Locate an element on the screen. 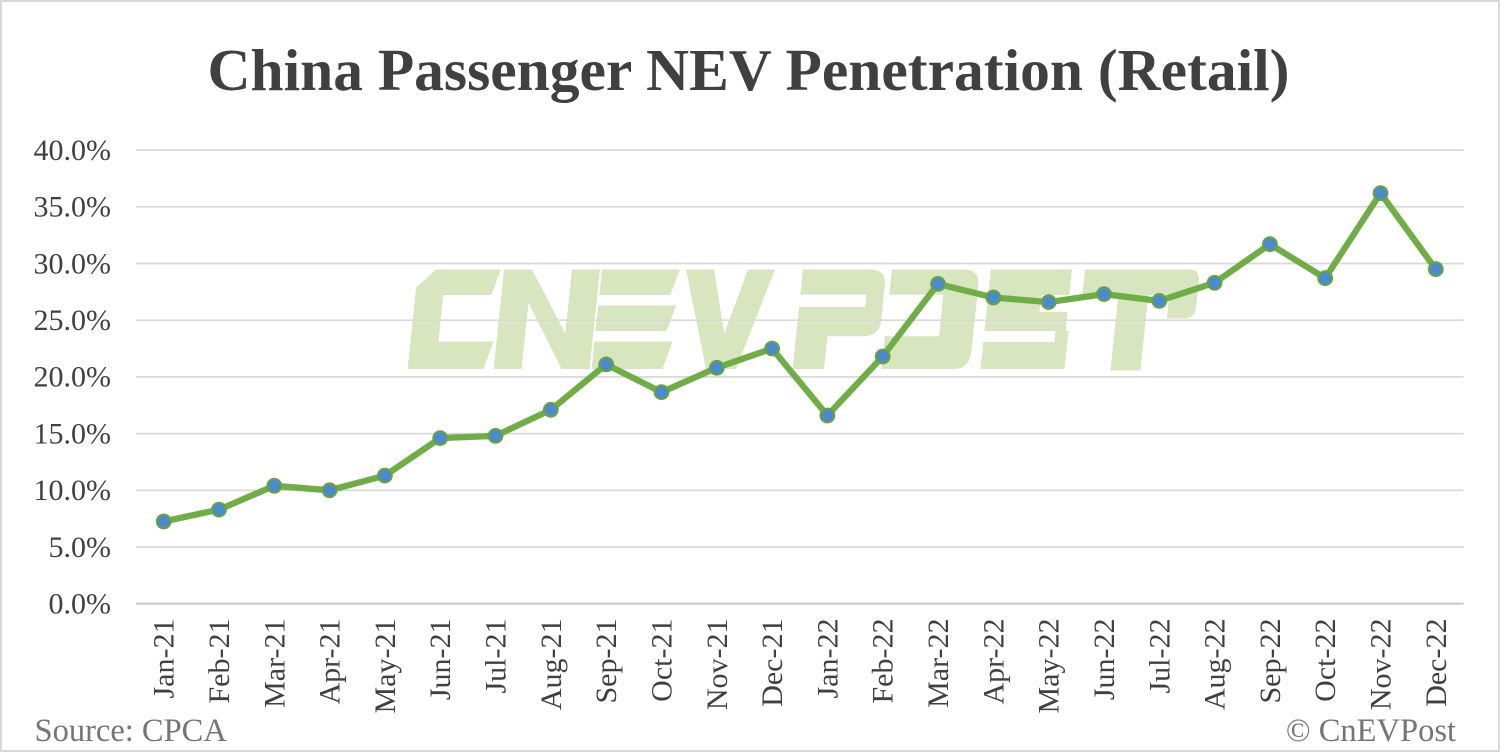 This screenshot has width=1500, height=752. svg-text: Jan-21 is located at coordinates (164, 659).